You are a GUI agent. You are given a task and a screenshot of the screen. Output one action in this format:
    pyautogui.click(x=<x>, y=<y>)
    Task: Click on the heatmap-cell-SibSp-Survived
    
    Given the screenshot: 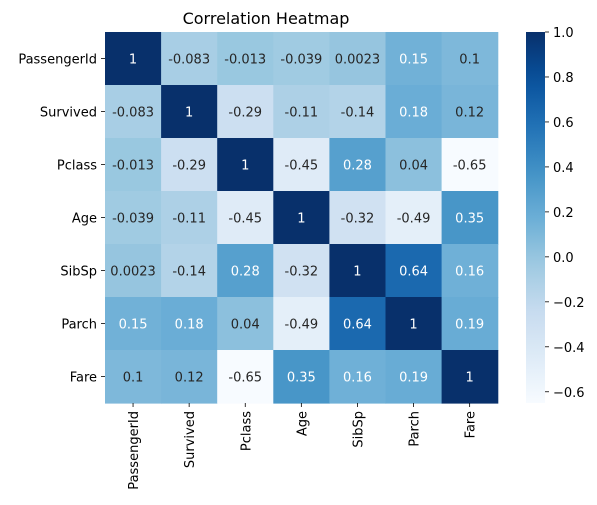 What is the action you would take?
    pyautogui.click(x=189, y=271)
    